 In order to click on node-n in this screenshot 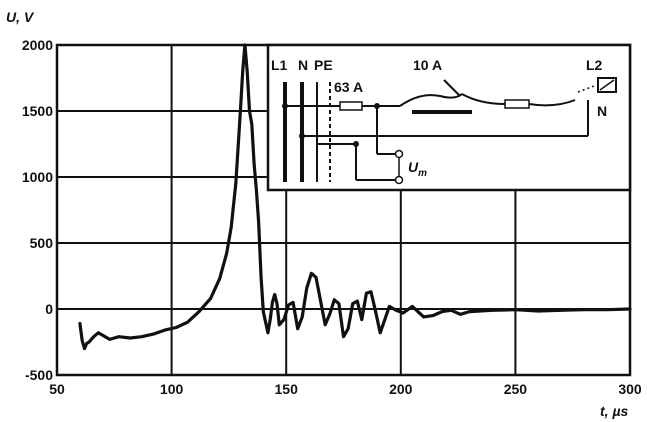, I will do `click(302, 136)`.